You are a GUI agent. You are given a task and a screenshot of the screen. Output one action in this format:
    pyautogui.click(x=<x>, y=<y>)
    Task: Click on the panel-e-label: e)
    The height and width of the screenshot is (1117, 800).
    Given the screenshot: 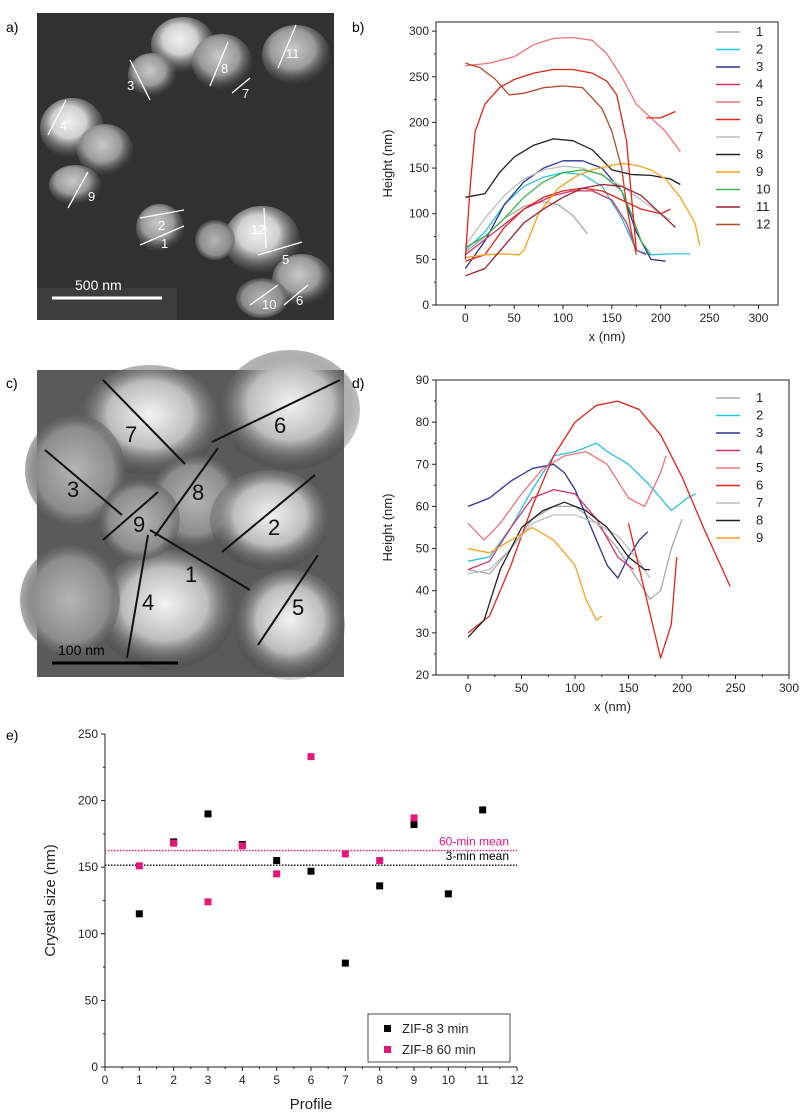 What is the action you would take?
    pyautogui.click(x=12, y=735)
    